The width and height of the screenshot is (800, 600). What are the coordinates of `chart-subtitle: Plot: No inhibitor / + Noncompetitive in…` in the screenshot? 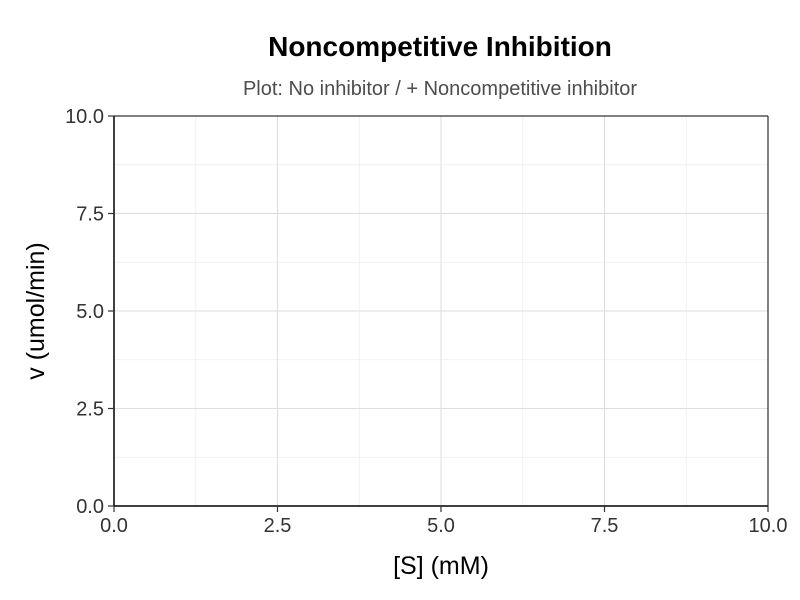 It's located at (440, 89).